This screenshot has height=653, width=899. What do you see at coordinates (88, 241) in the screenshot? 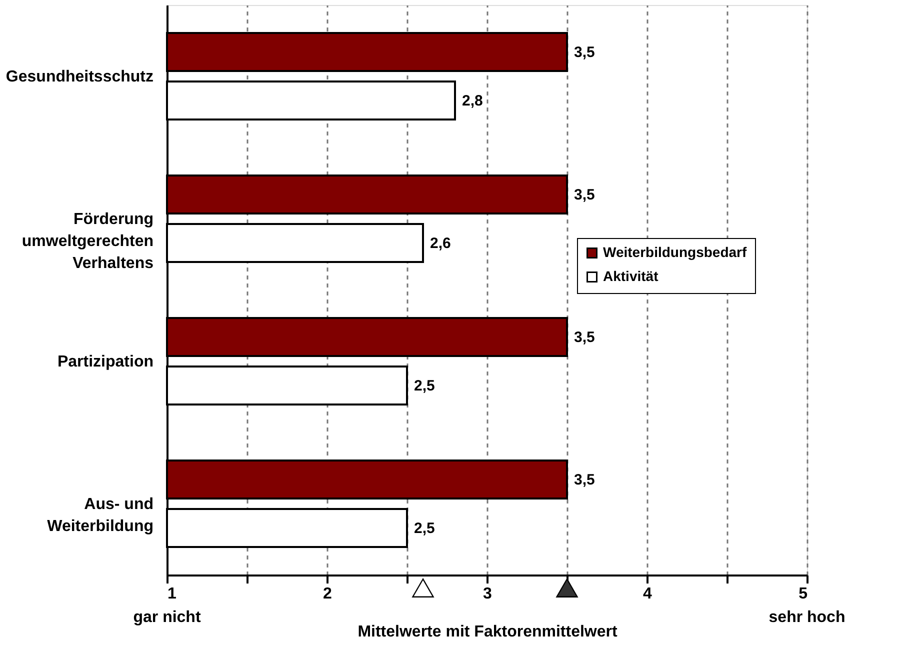
I see `y-tick-label: Förderung umweltgerechten Verhaltens` at bounding box center [88, 241].